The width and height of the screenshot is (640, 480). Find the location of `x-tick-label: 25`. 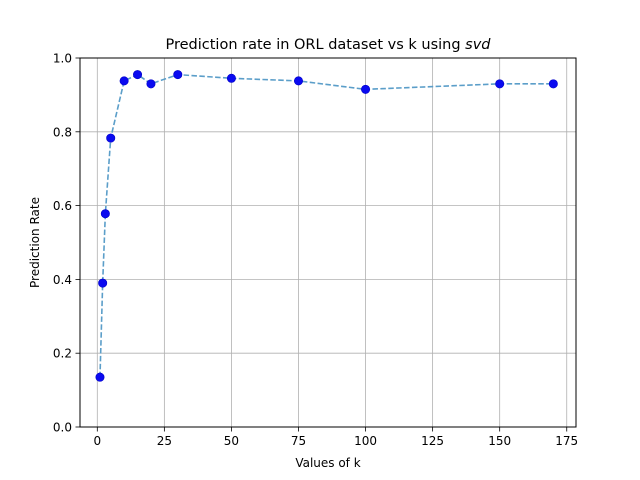

x-tick-label: 25 is located at coordinates (164, 441).